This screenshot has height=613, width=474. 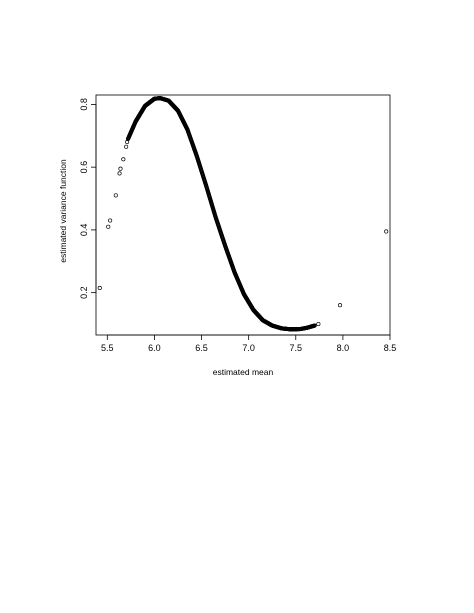 I want to click on y-tick-label-1: 0.4, so click(x=84, y=230).